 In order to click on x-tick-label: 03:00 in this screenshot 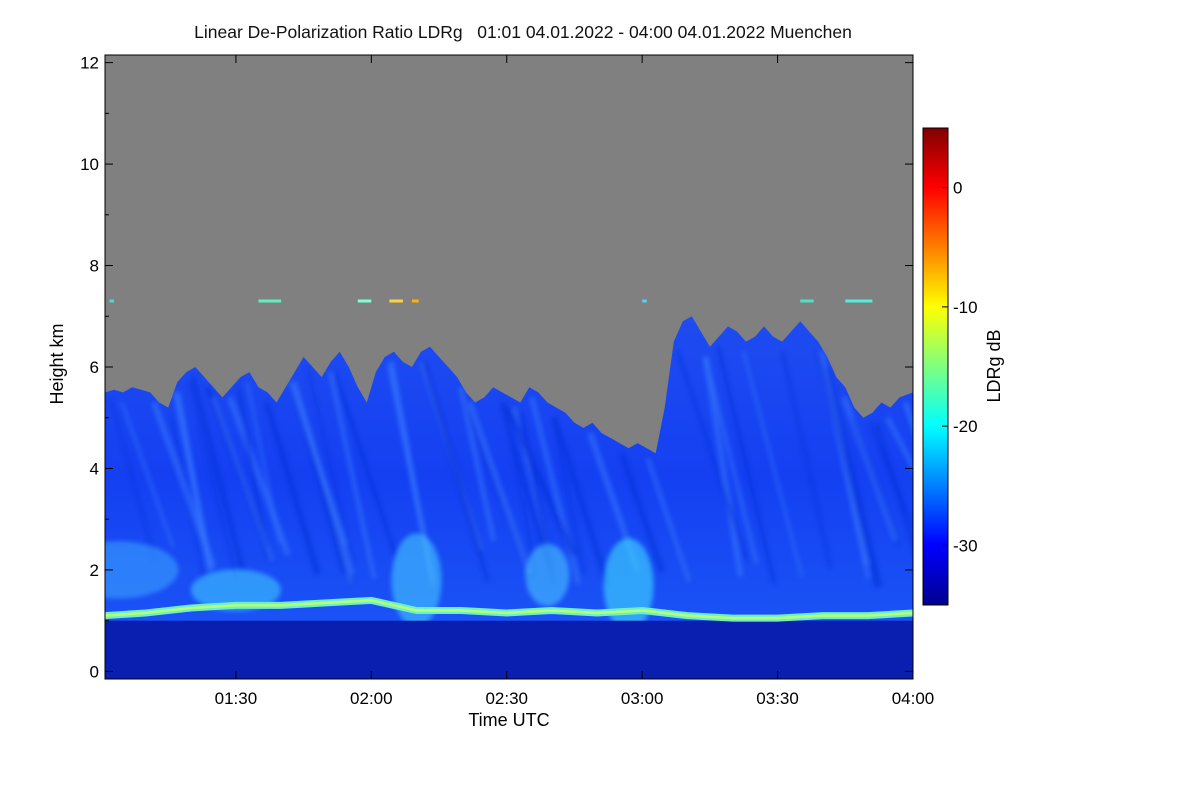, I will do `click(642, 698)`.